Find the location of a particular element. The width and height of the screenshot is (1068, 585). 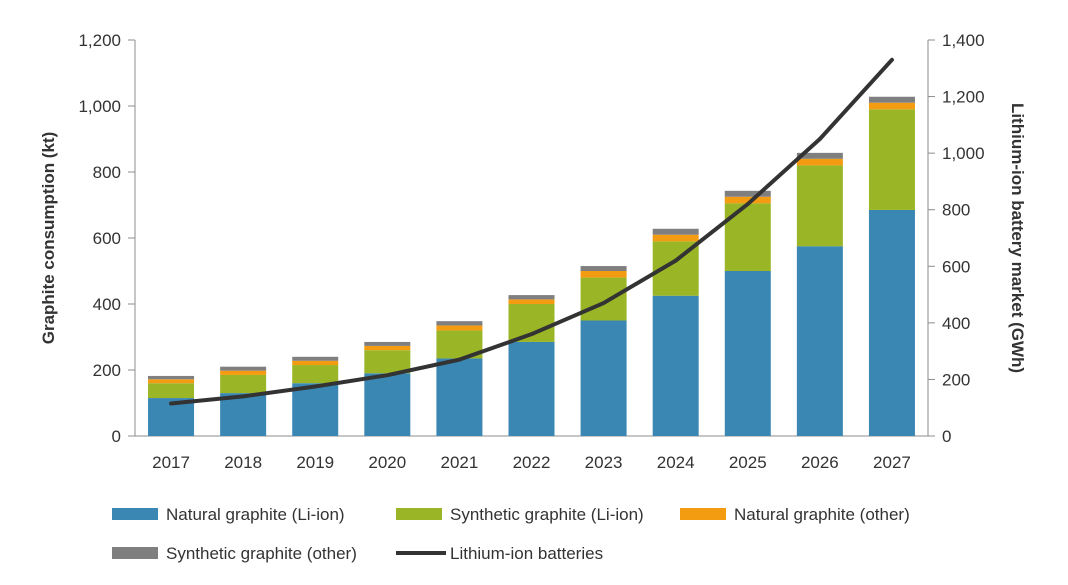

x-tick-label: 2018 is located at coordinates (243, 462).